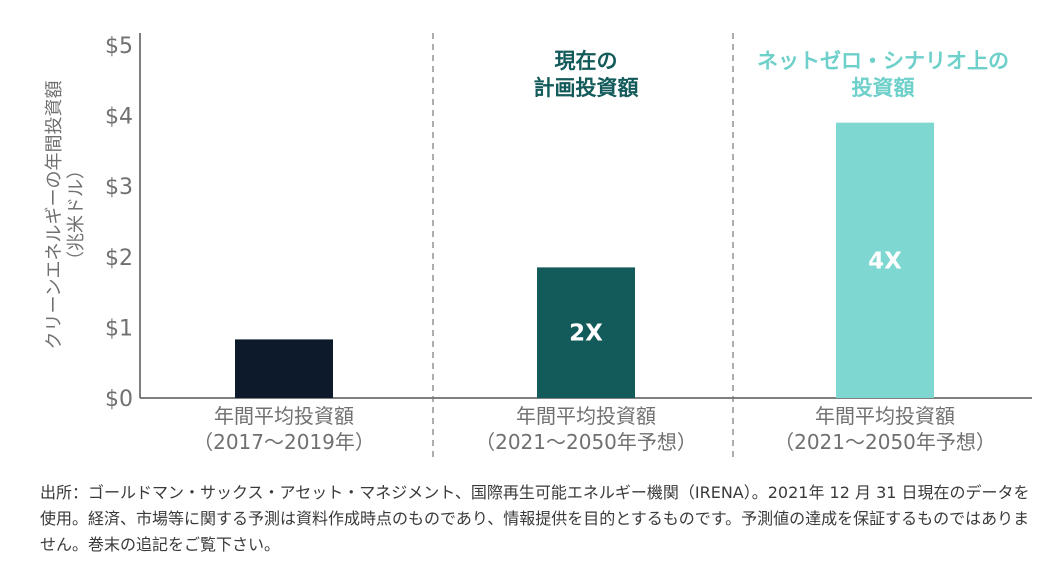 This screenshot has height=571, width=1049. I want to click on column-annotation: 投資額, so click(883, 88).